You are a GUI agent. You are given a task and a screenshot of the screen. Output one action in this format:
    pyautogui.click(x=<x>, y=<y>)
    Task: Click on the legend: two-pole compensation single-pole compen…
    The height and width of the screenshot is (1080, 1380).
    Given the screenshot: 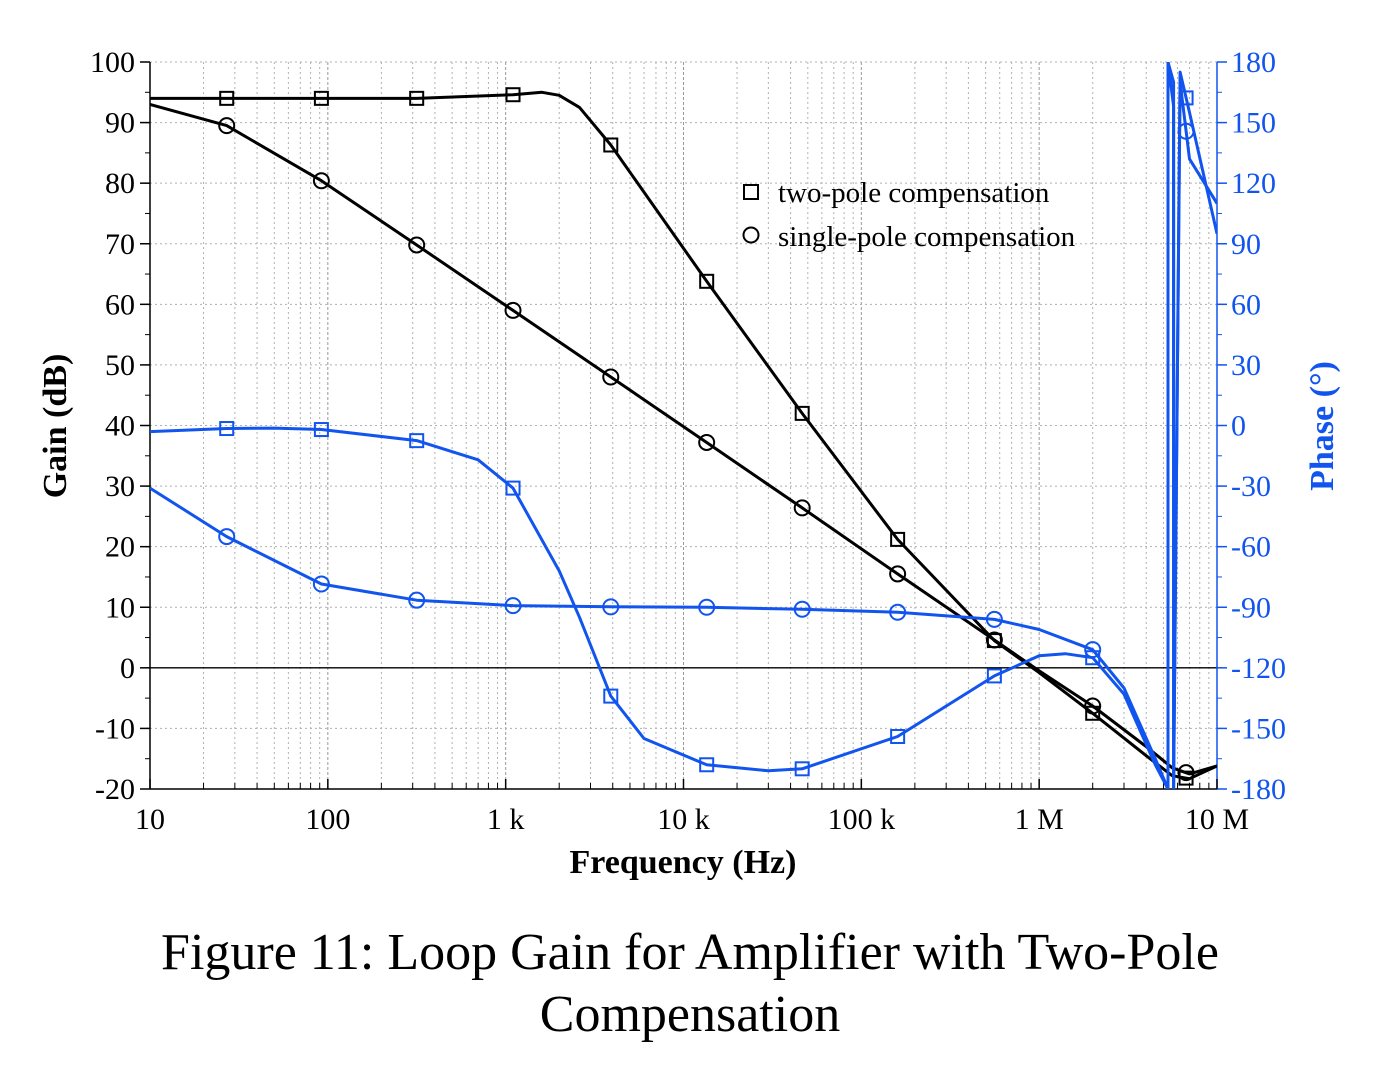 What is the action you would take?
    pyautogui.click(x=909, y=215)
    